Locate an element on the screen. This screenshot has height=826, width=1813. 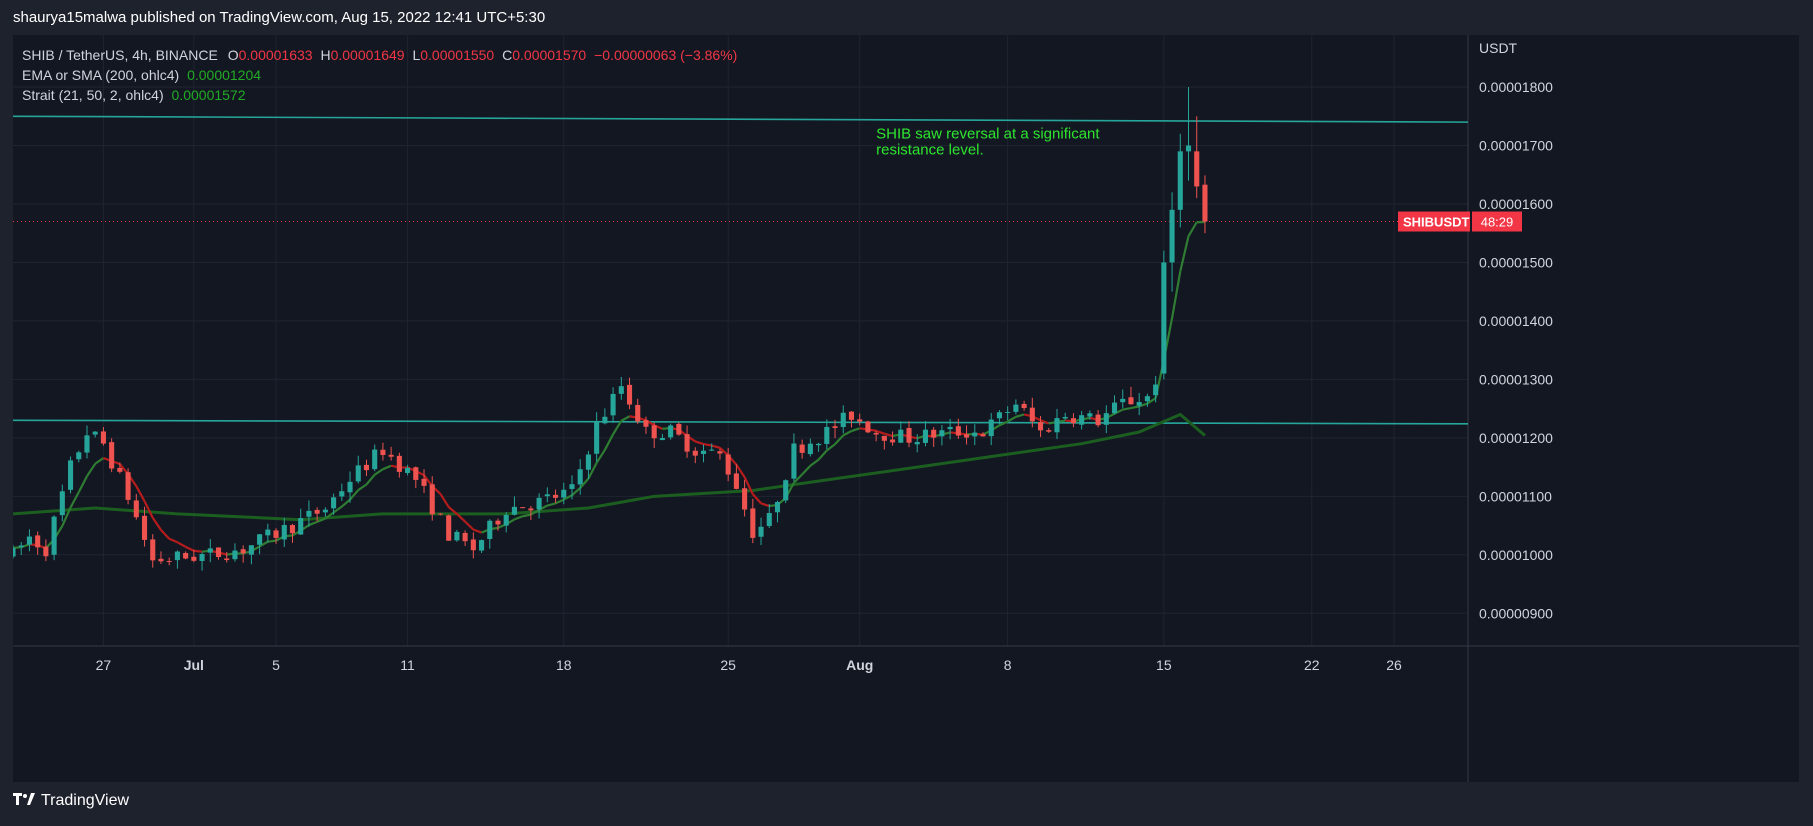
legend-indicator-ema: EMA or SMA (200, ohlc4) 0.00001204 is located at coordinates (379, 75).